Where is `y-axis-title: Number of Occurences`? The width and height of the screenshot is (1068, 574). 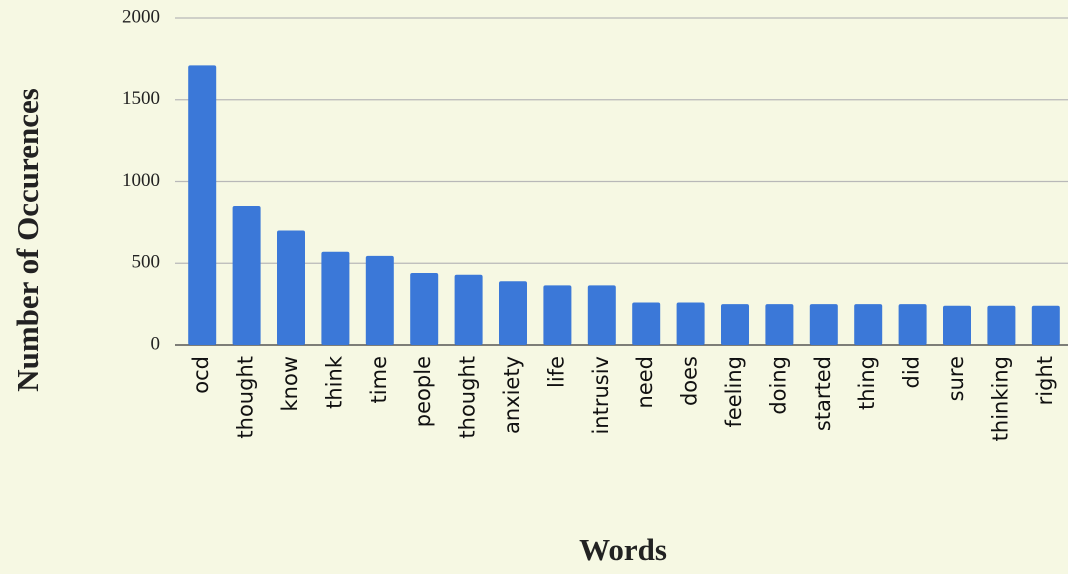
y-axis-title: Number of Occurences is located at coordinates (27, 240).